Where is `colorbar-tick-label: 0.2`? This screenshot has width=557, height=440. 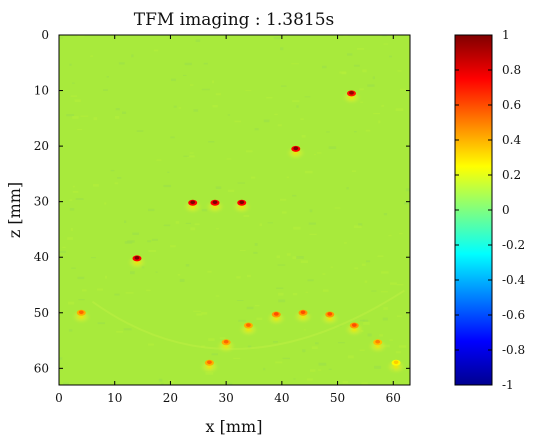
colorbar-tick-label: 0.2 is located at coordinates (511, 175).